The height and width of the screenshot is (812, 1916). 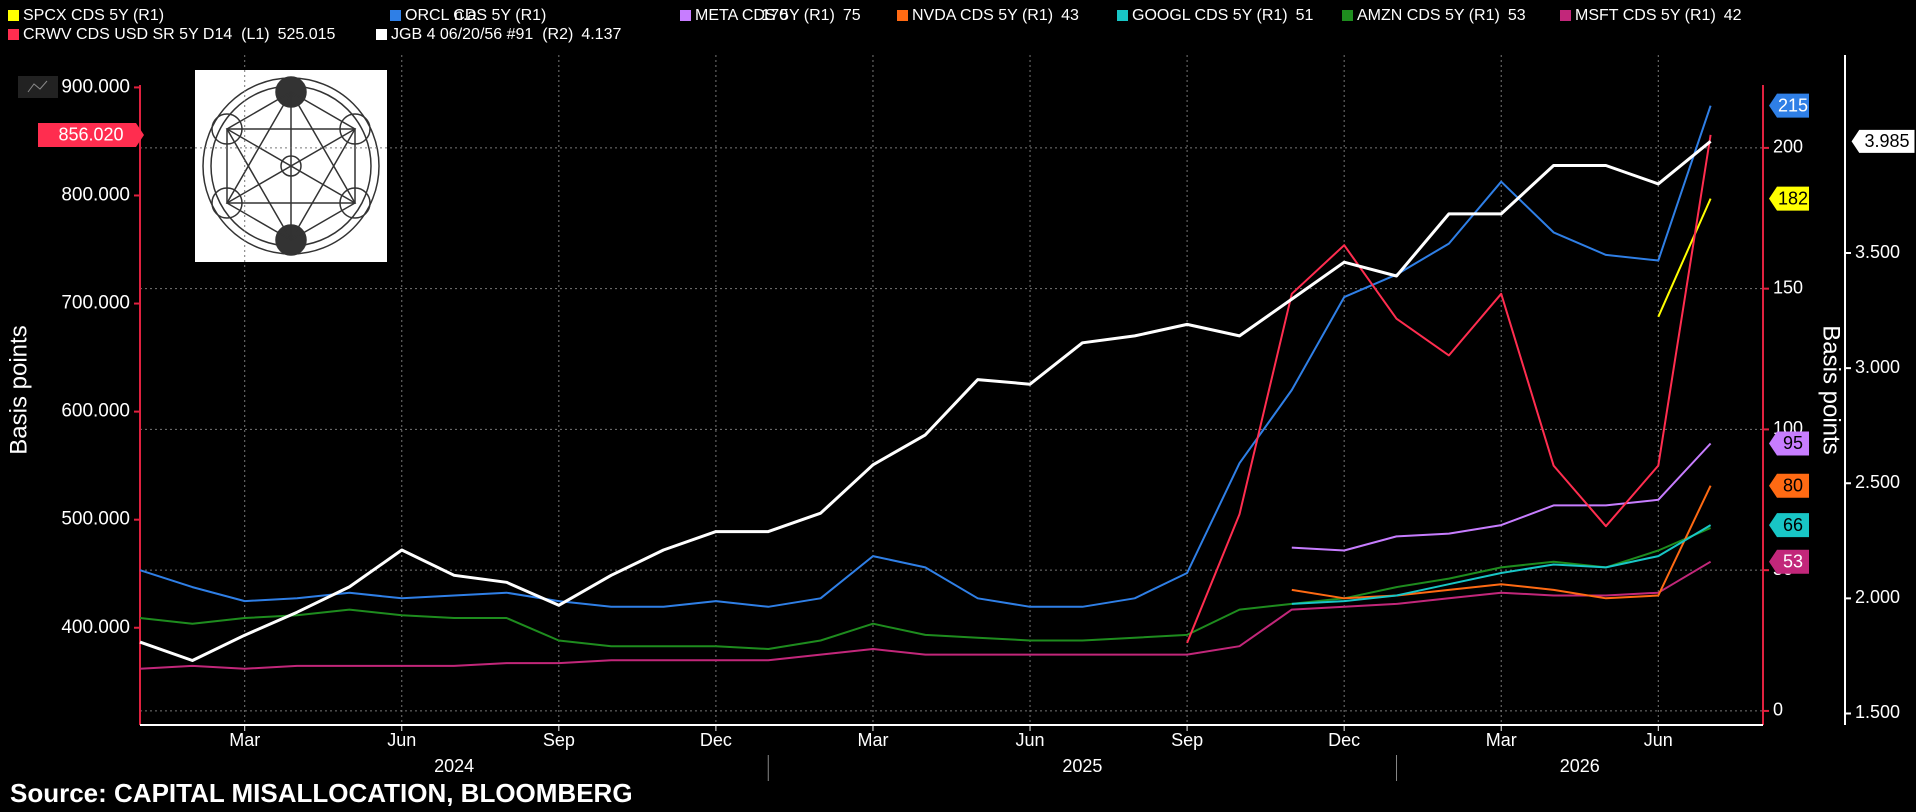 I want to click on end-tag-label: 856.020, so click(x=90, y=135).